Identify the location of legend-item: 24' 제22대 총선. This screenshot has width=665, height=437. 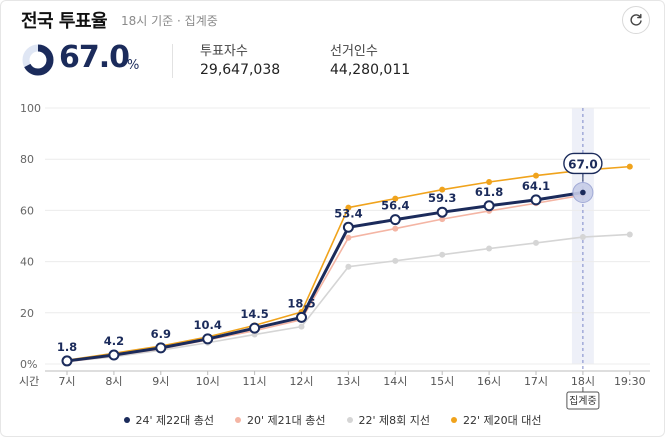
(169, 420).